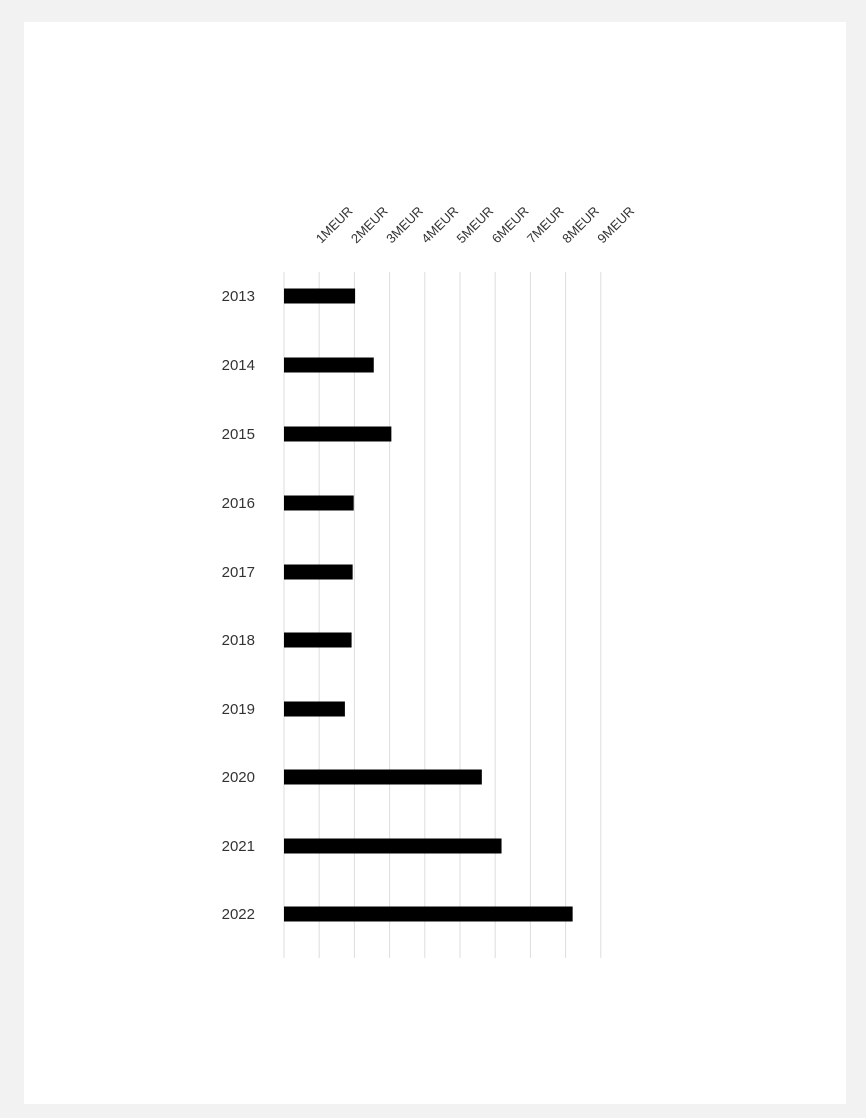 The image size is (866, 1118). What do you see at coordinates (314, 709) in the screenshot?
I see `bar-2019` at bounding box center [314, 709].